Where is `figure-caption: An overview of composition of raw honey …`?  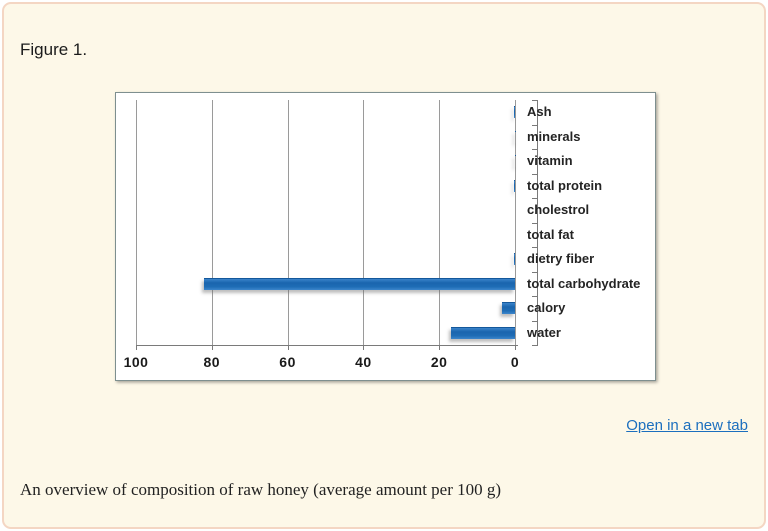
figure-caption: An overview of composition of raw honey … is located at coordinates (261, 489).